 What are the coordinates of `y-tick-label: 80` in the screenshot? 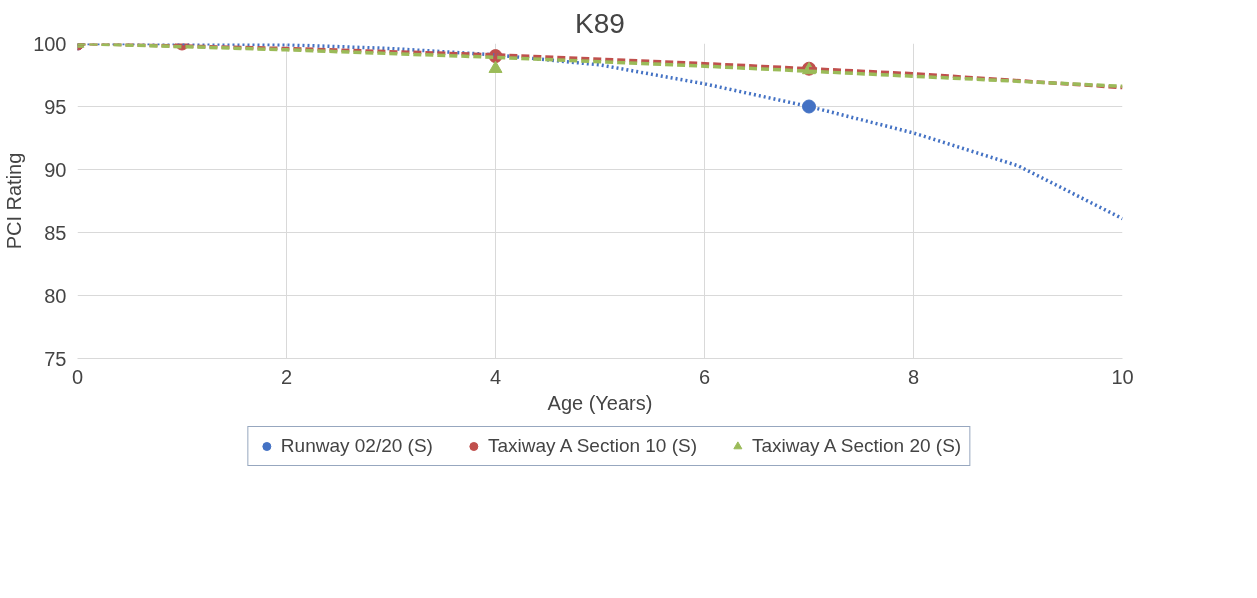 It's located at (55, 295).